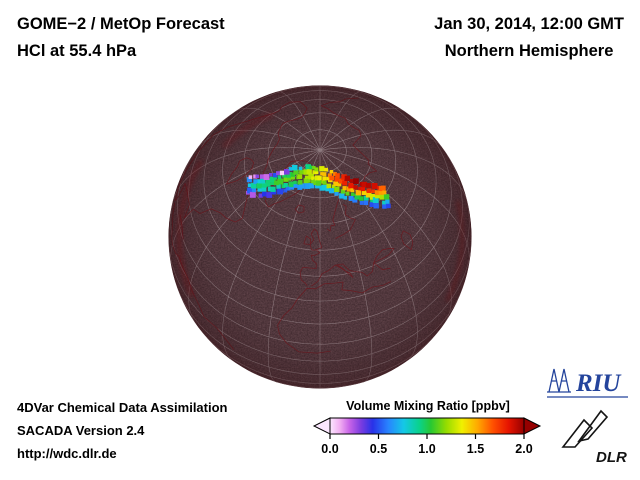 Image resolution: width=640 pixels, height=480 pixels. I want to click on svg-text: 1.5, so click(475, 449).